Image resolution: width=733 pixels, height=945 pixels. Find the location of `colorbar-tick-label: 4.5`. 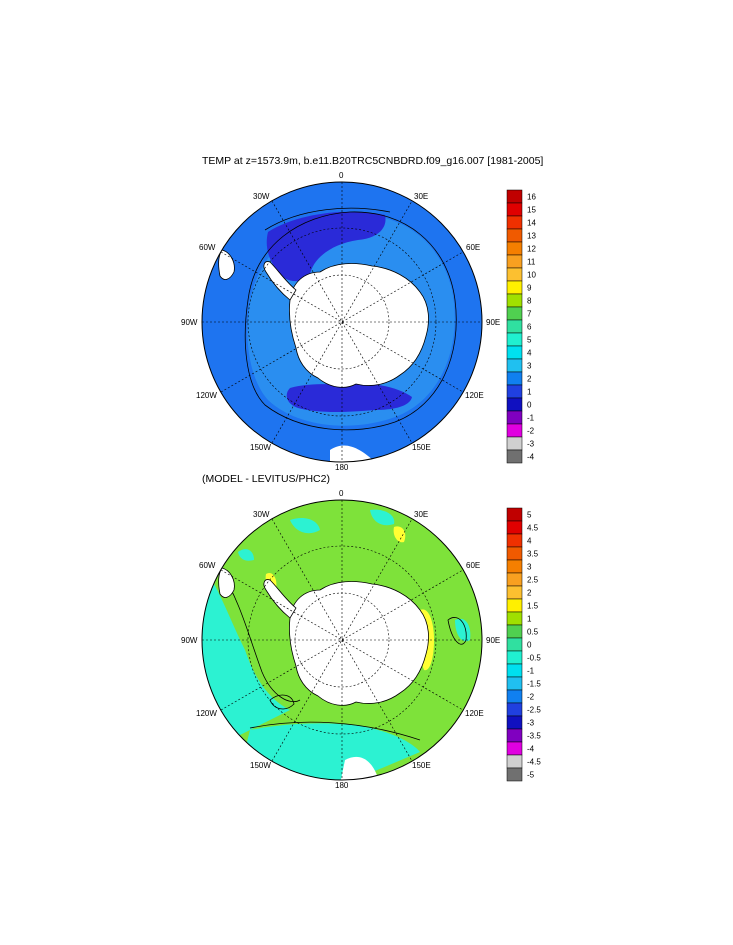

colorbar-tick-label: 4.5 is located at coordinates (533, 528).